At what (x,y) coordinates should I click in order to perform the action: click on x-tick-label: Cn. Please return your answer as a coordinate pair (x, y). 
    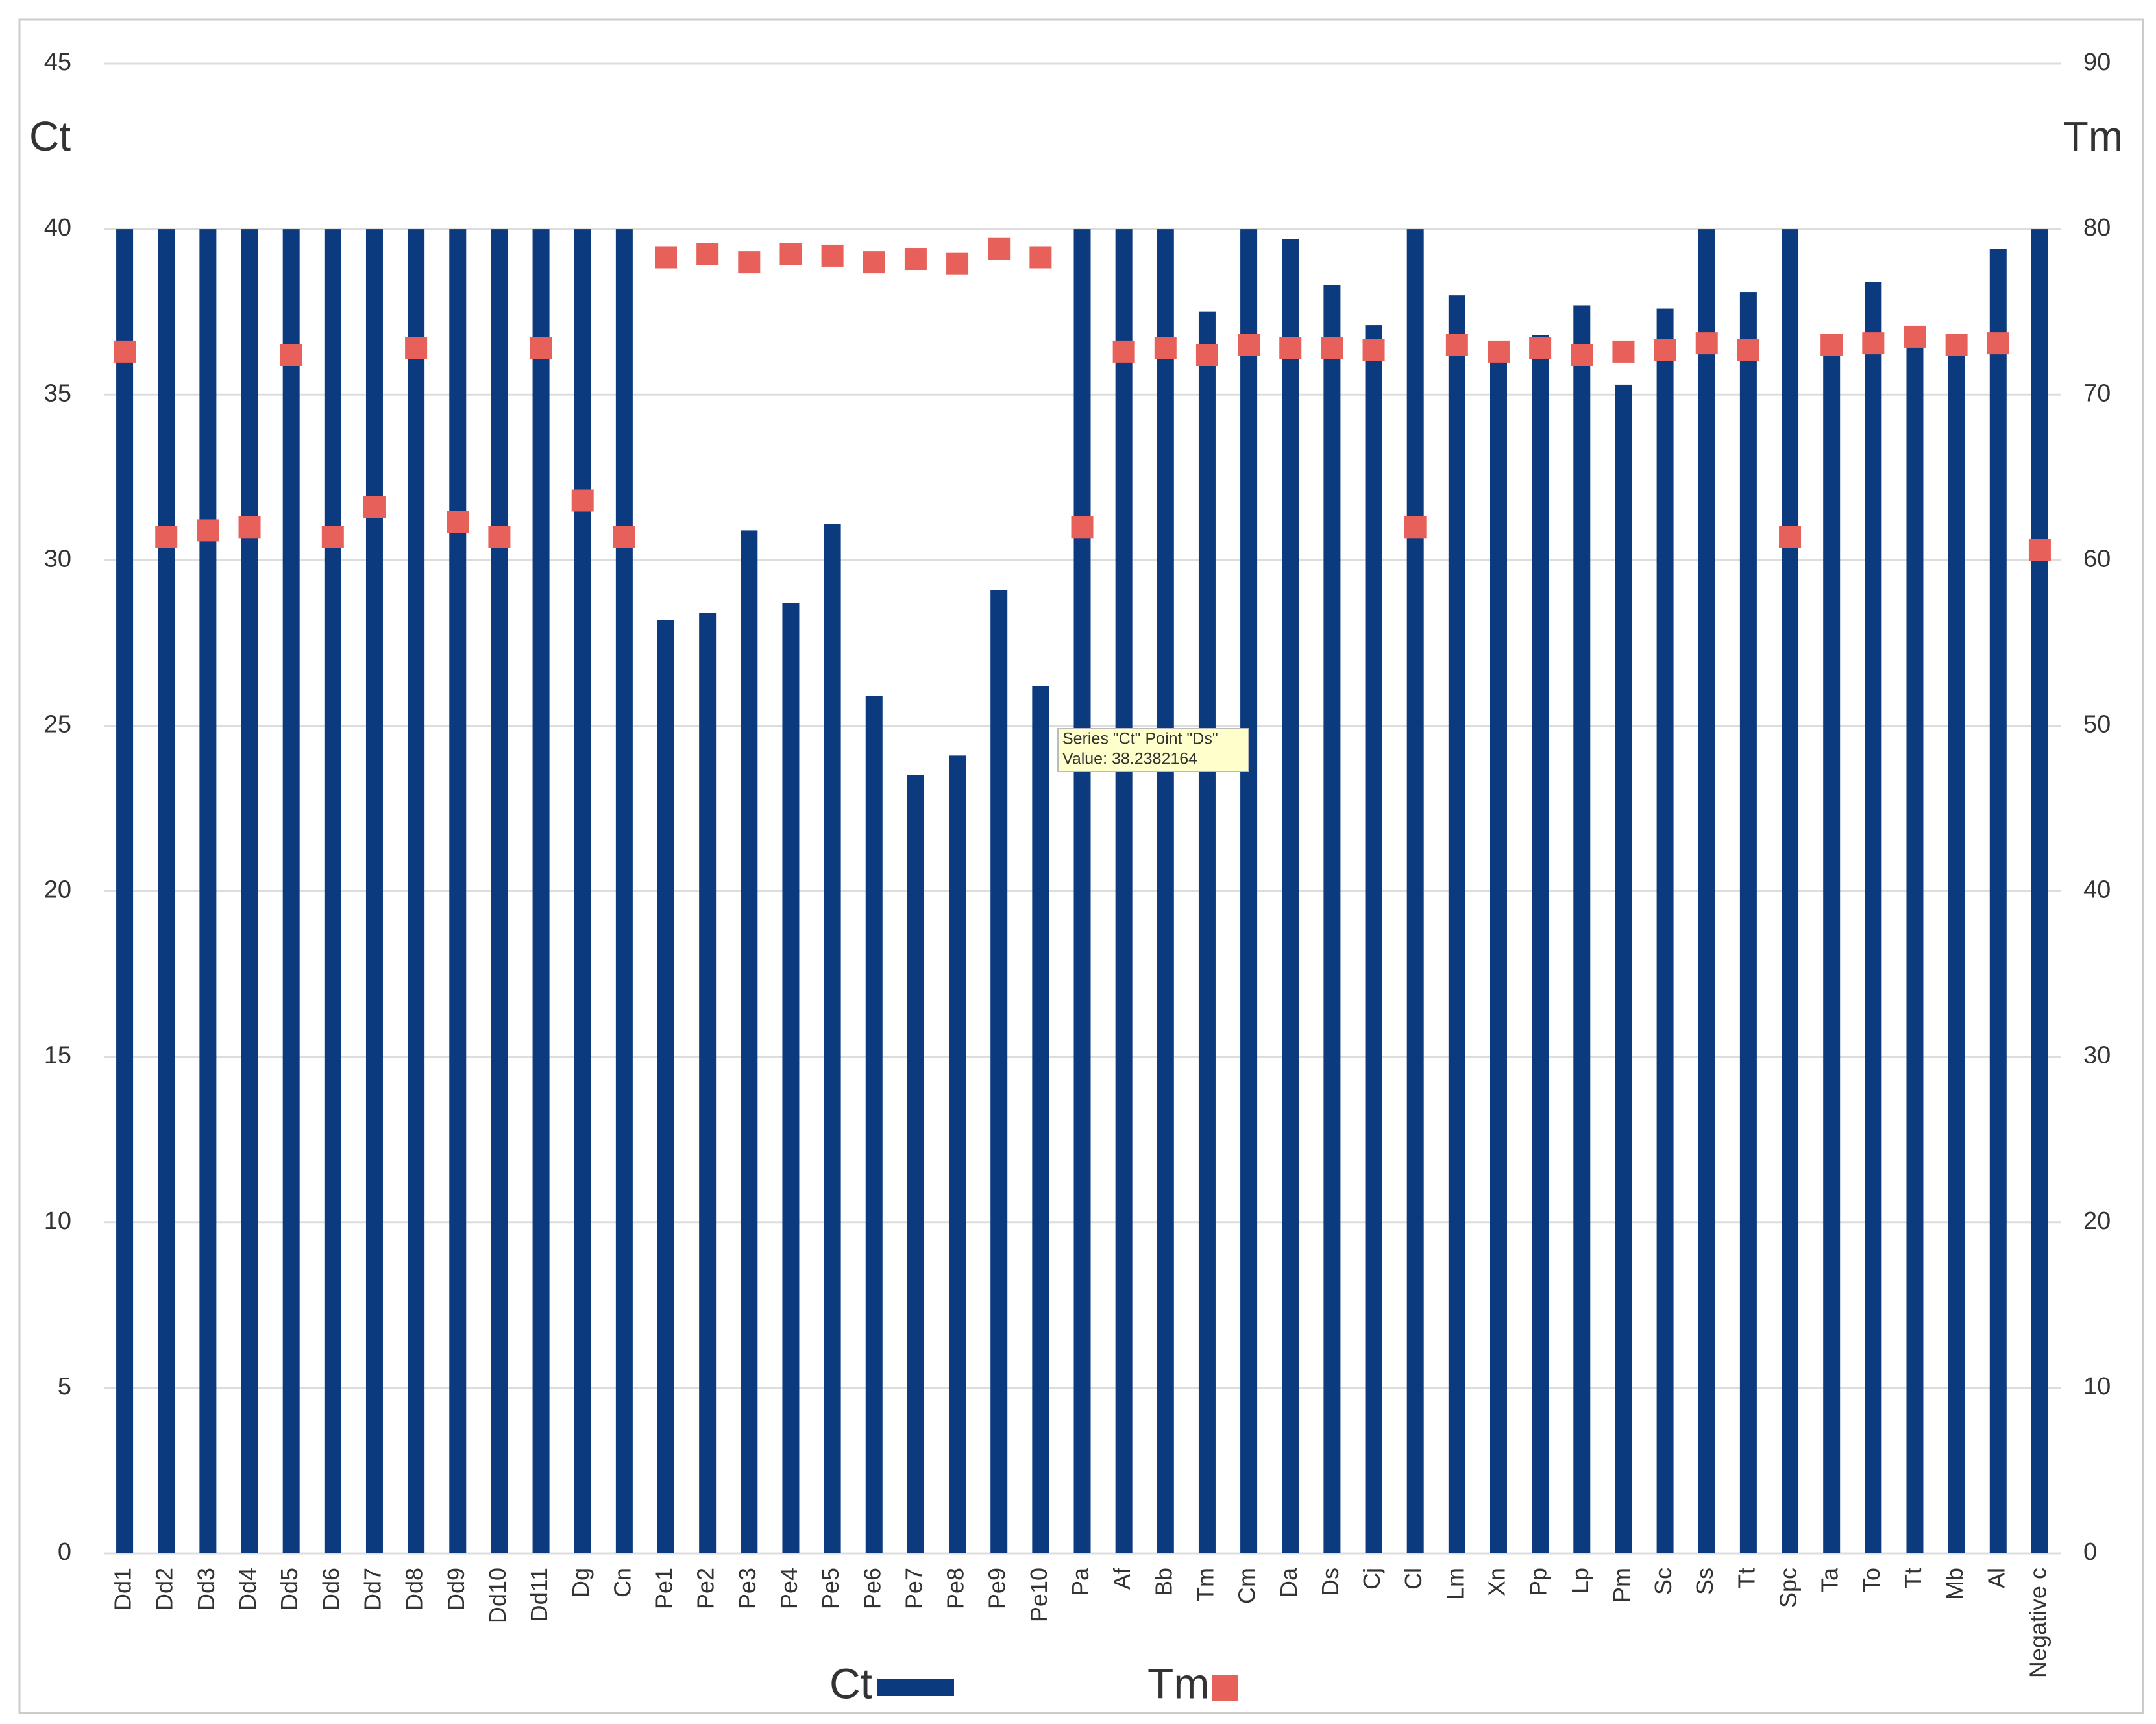
    Looking at the image, I should click on (622, 1582).